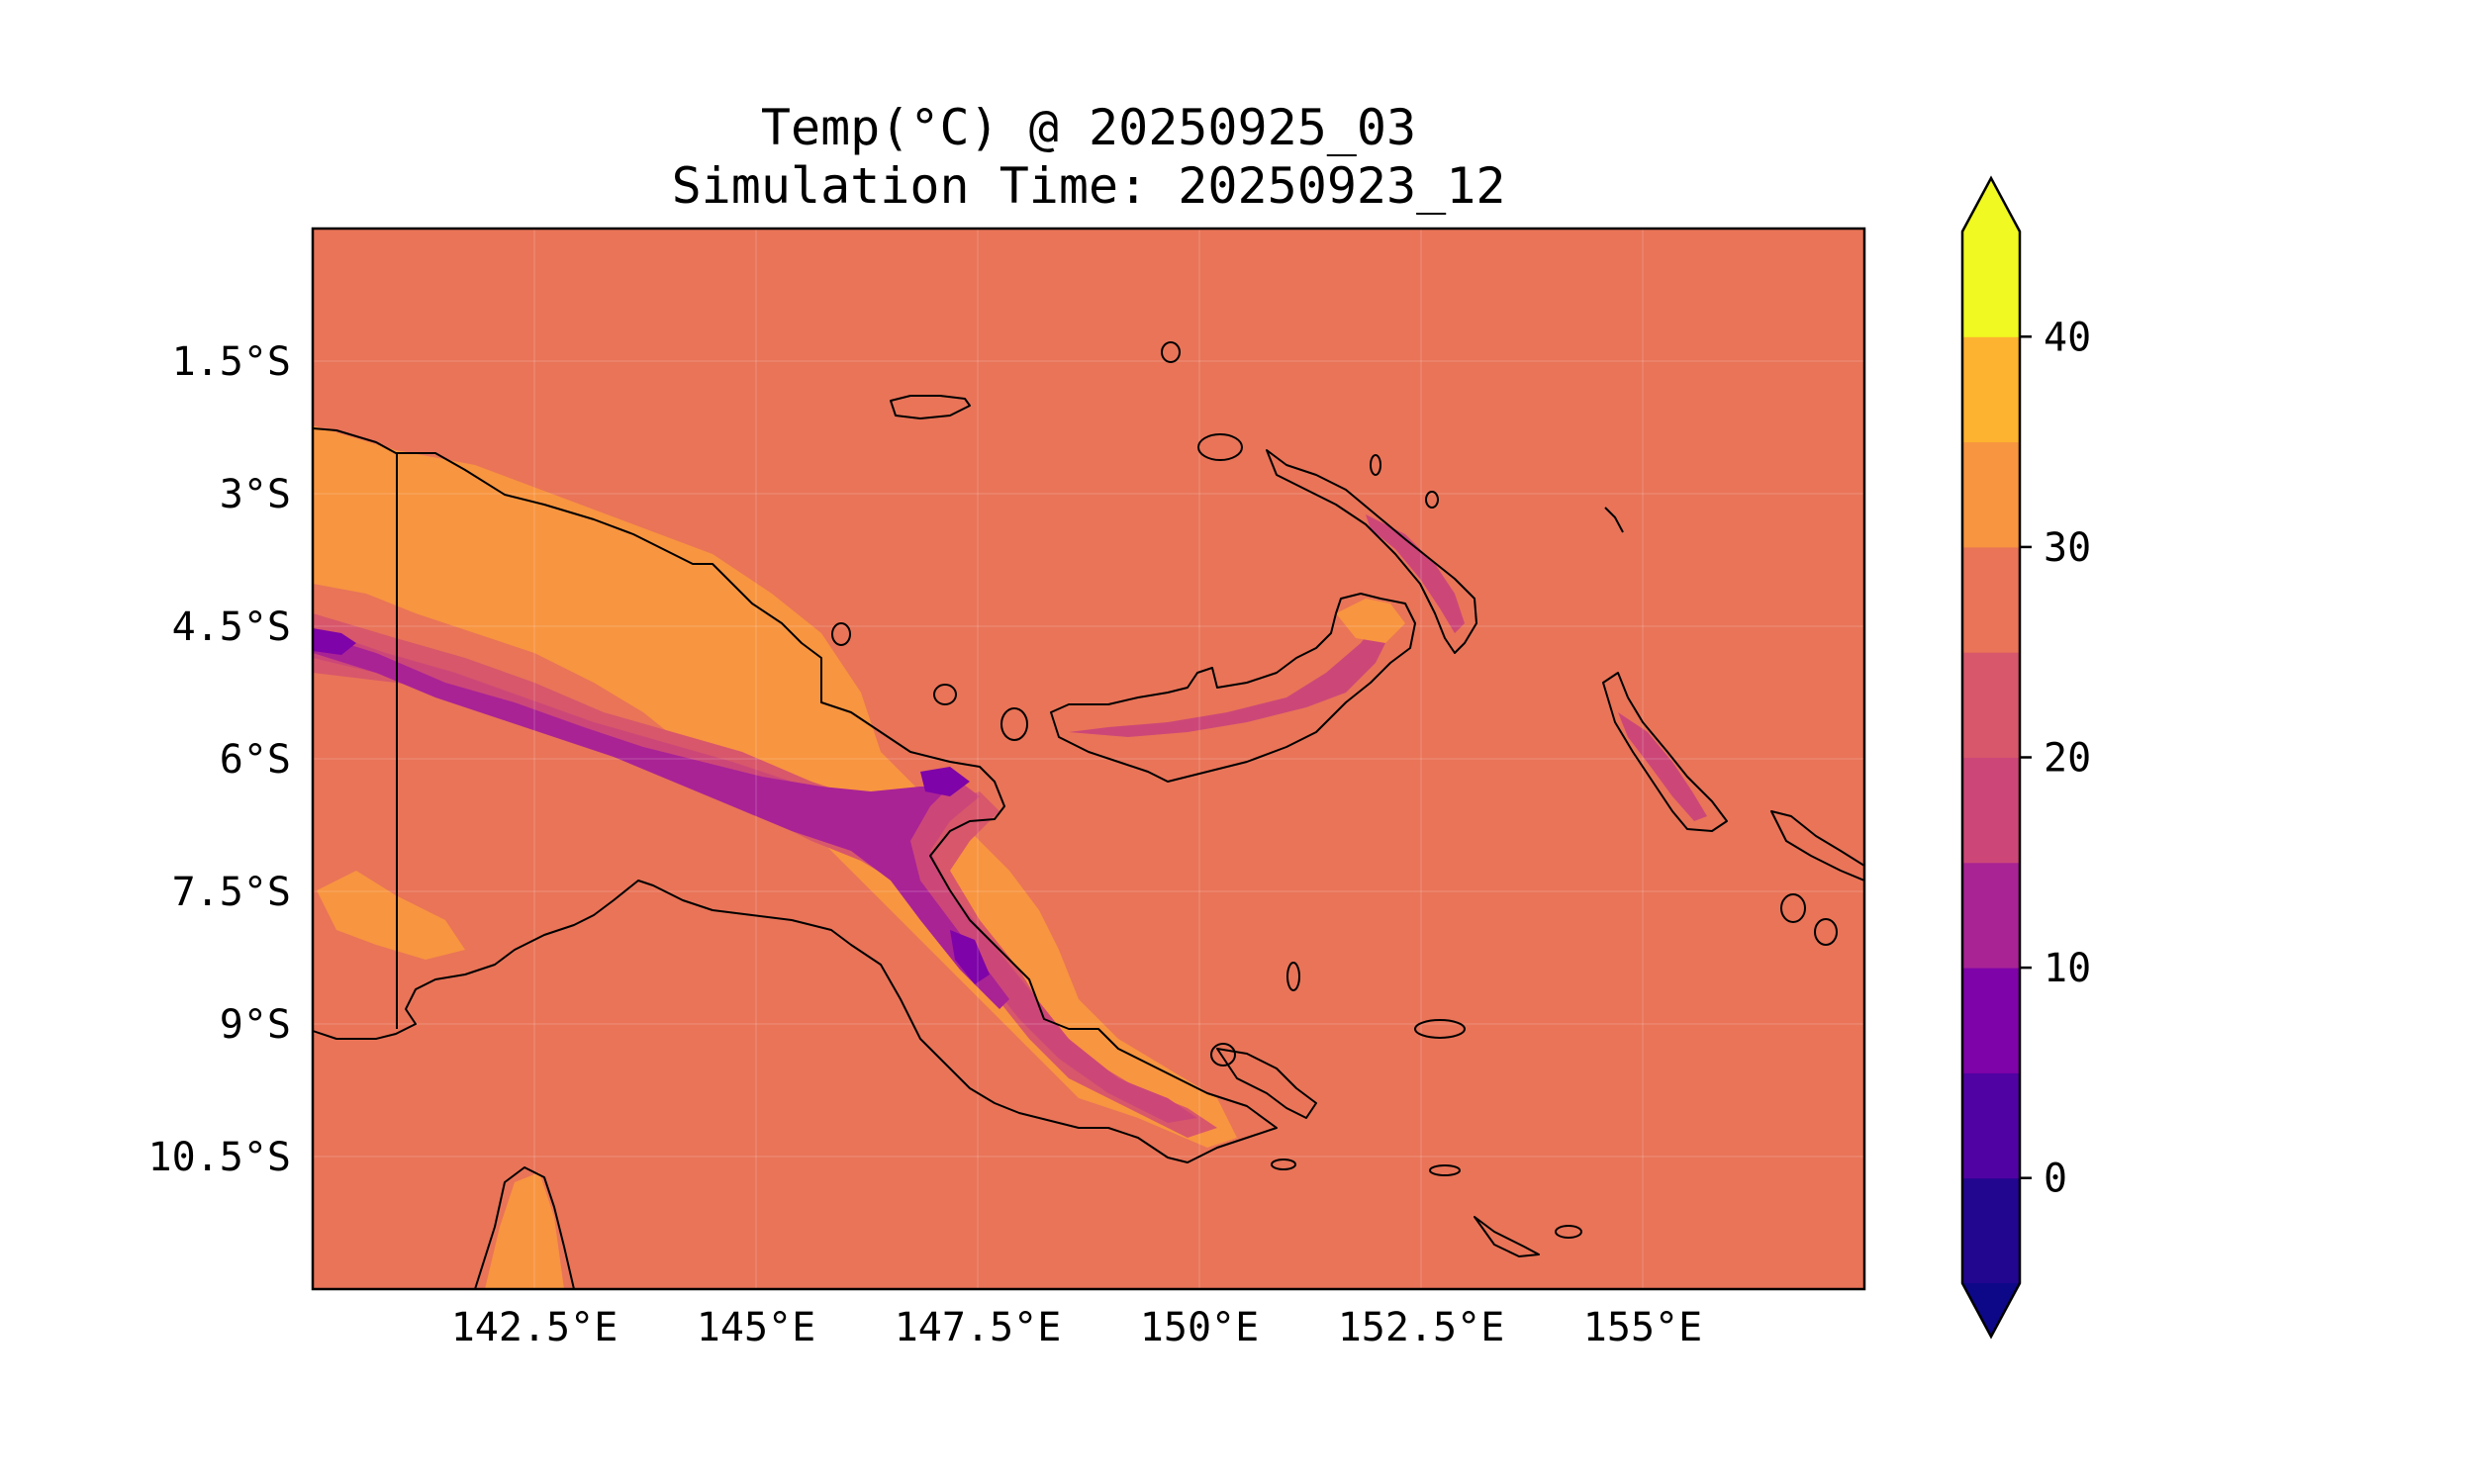  Describe the element at coordinates (256, 760) in the screenshot. I see `y-tick-label: 6°S` at that location.